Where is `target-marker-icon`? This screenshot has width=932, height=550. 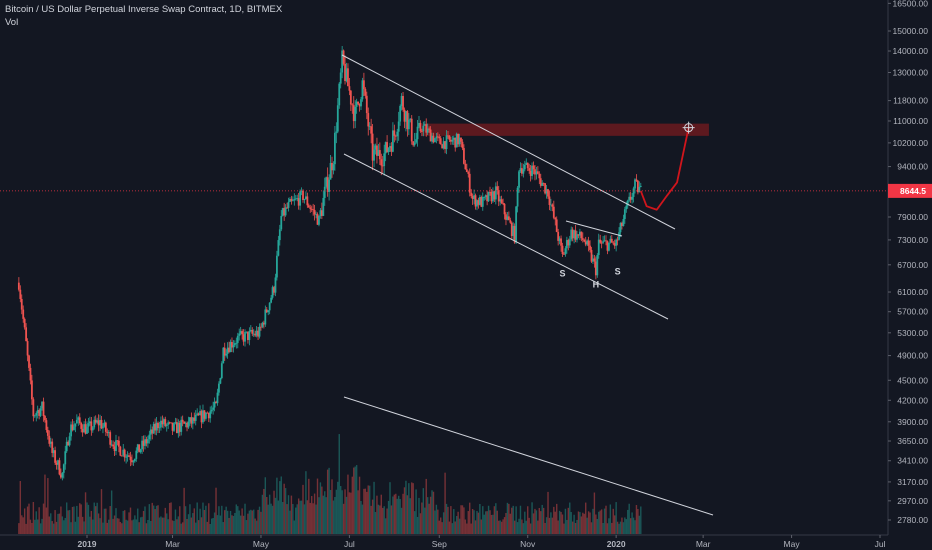
target-marker-icon is located at coordinates (688, 127).